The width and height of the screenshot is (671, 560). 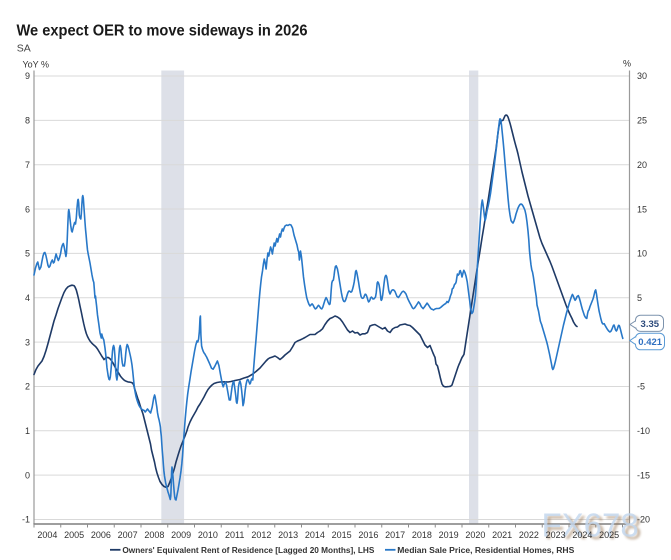 What do you see at coordinates (642, 121) in the screenshot?
I see `svg-text: 25` at bounding box center [642, 121].